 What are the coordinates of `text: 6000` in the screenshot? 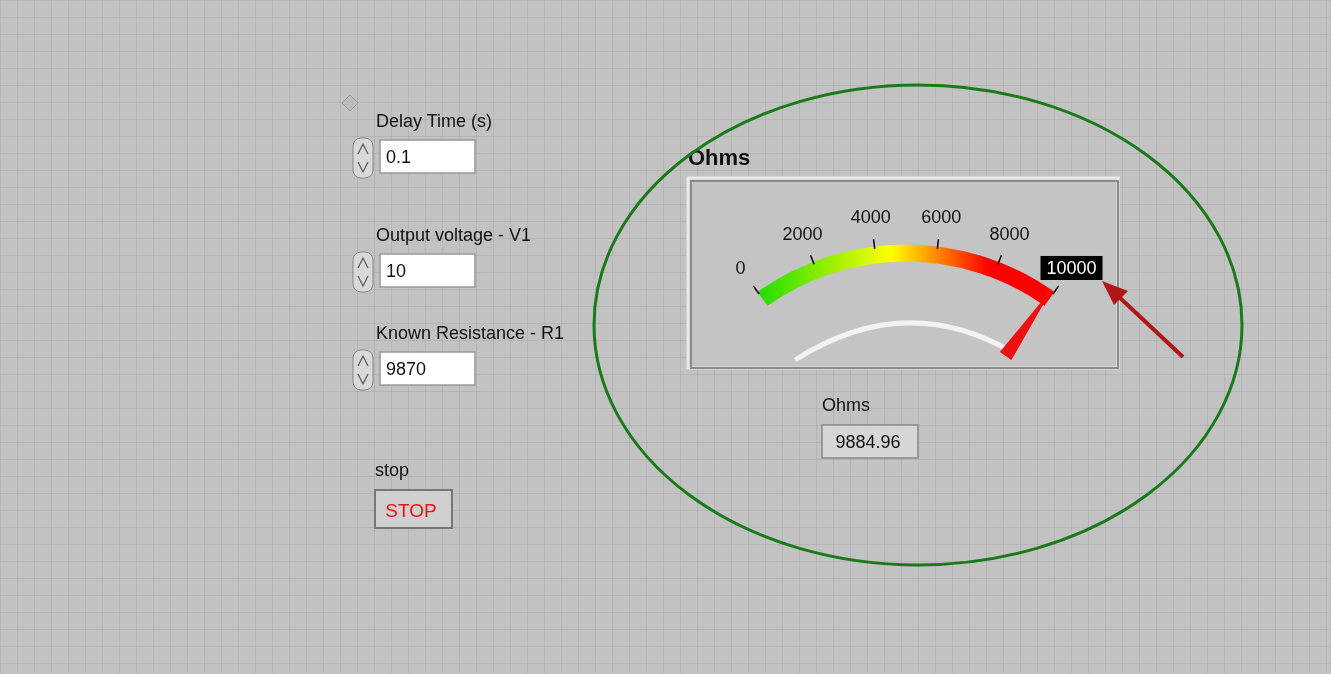 It's located at (941, 217).